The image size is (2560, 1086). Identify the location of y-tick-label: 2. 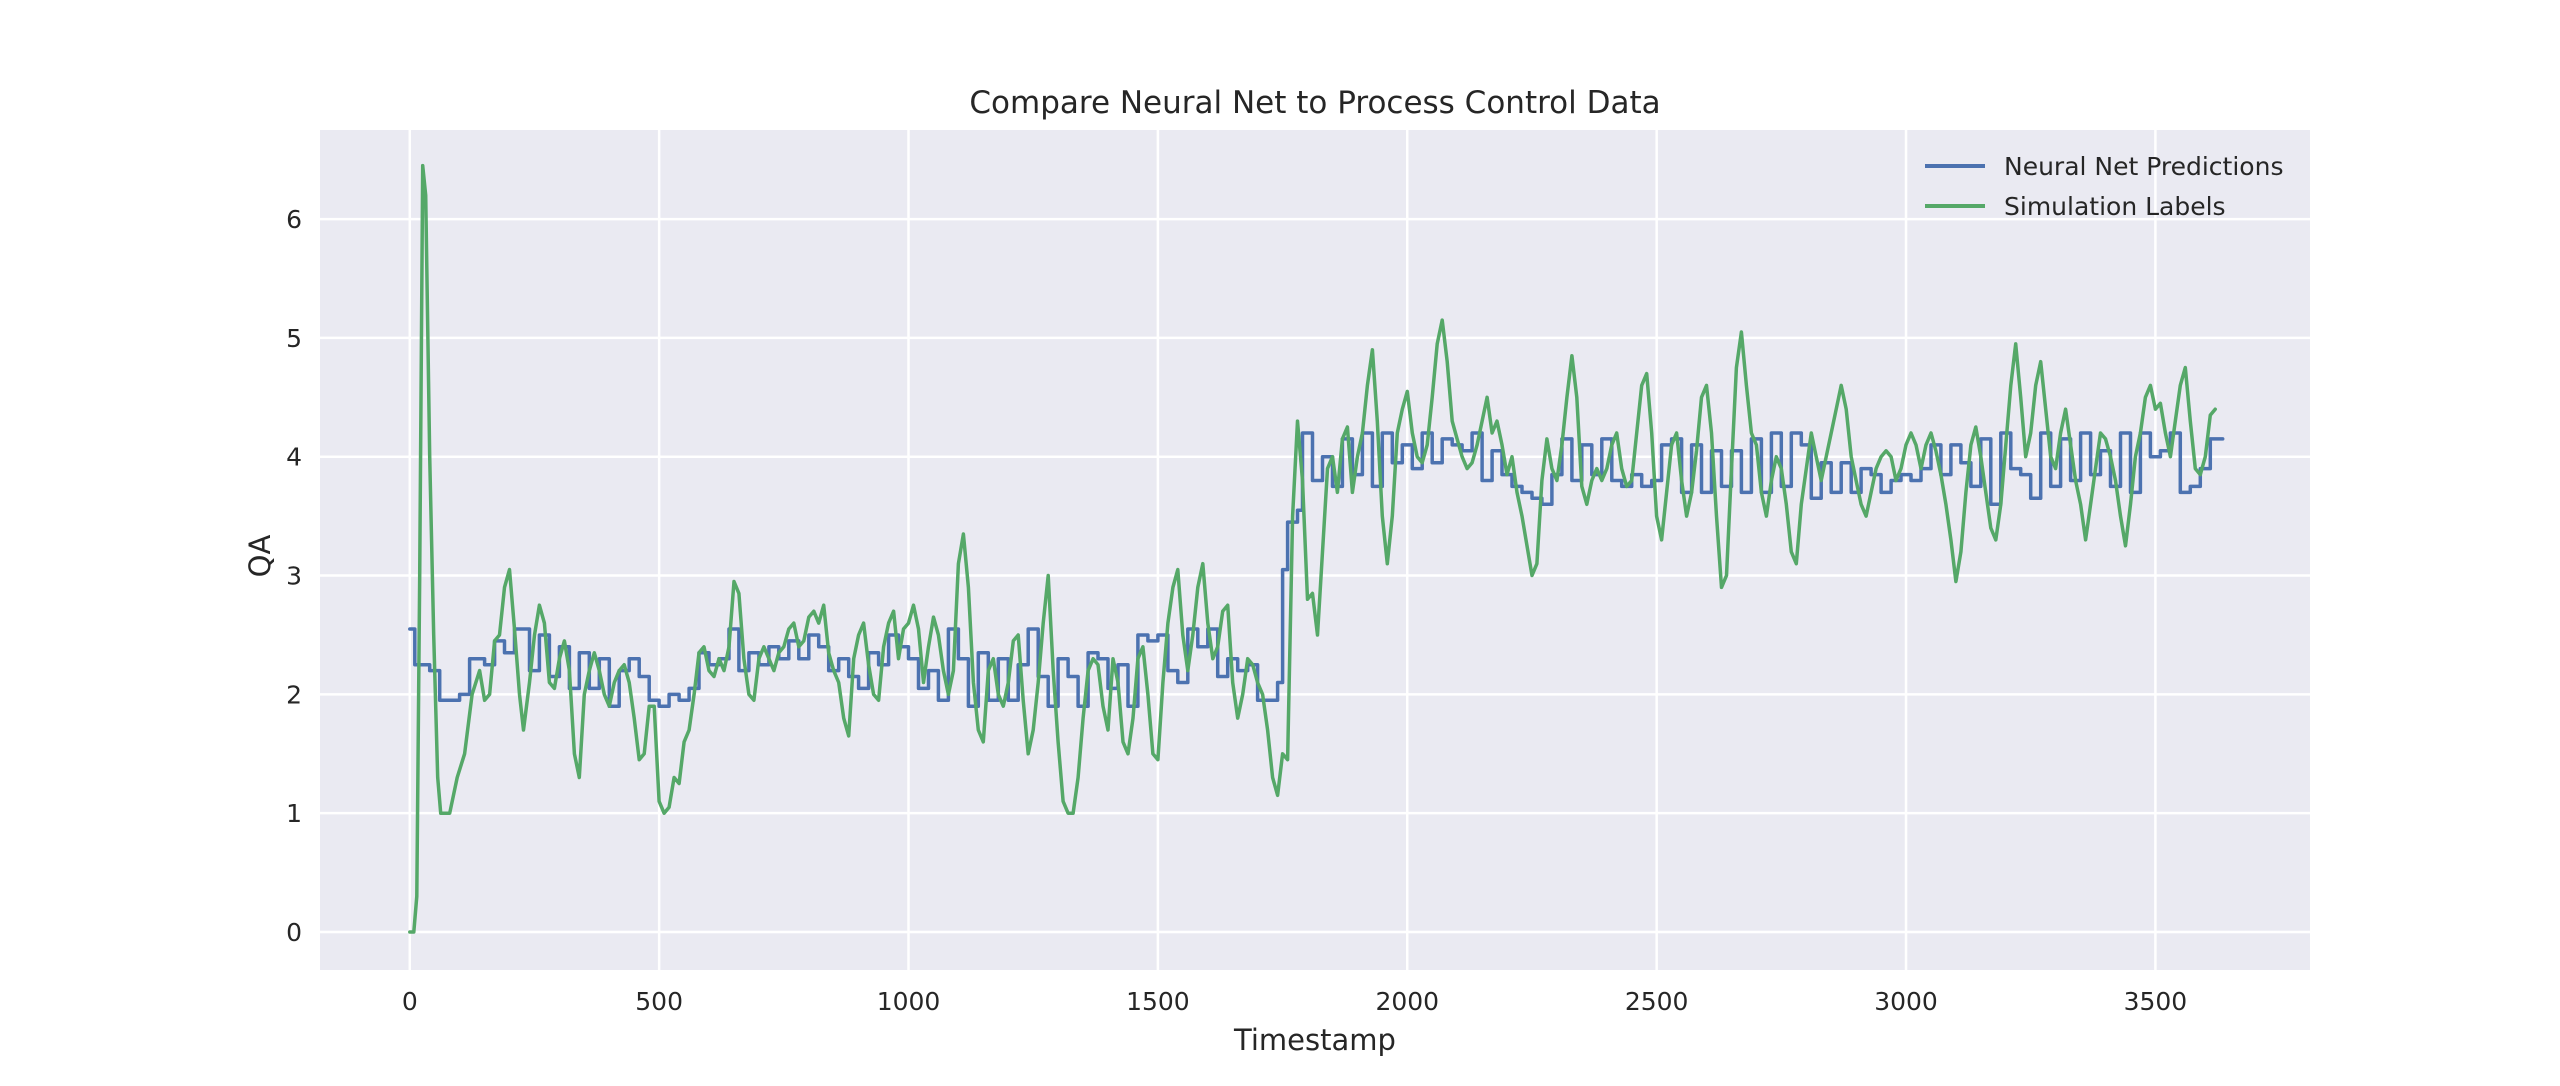
(294, 694).